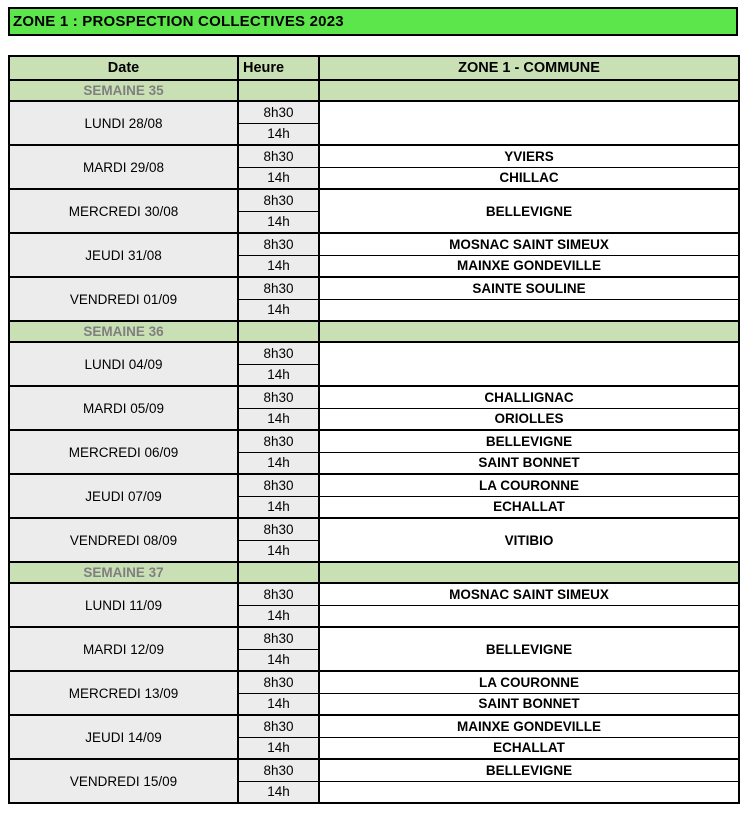  I want to click on date-cell: JEUDI 14/09, so click(123, 737).